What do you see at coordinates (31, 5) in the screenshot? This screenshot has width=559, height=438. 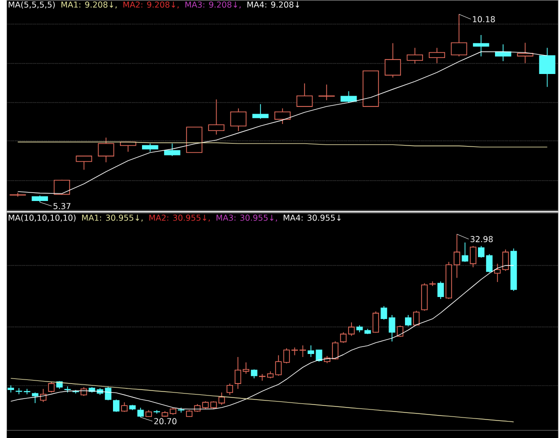 I see `chart-title: MA(5,5,5,5)` at bounding box center [31, 5].